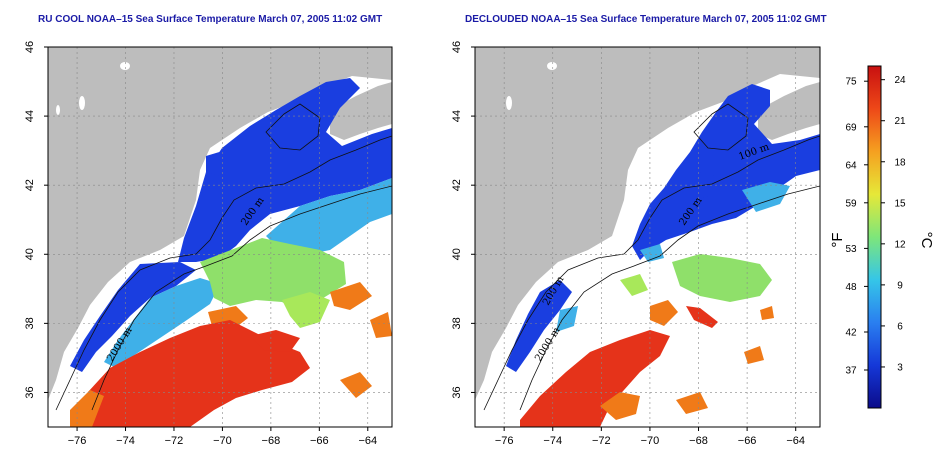  What do you see at coordinates (926, 240) in the screenshot?
I see `unit-celsius-label: °C` at bounding box center [926, 240].